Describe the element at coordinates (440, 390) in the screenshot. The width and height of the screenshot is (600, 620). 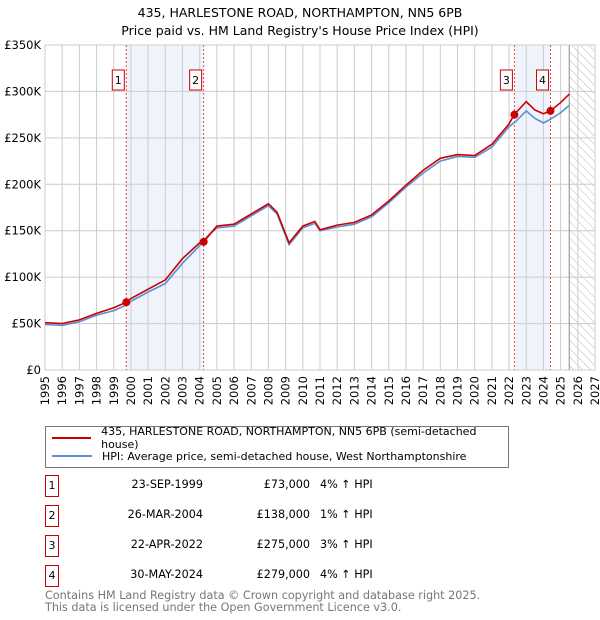
I see `x-tick-label: 2018` at that location.